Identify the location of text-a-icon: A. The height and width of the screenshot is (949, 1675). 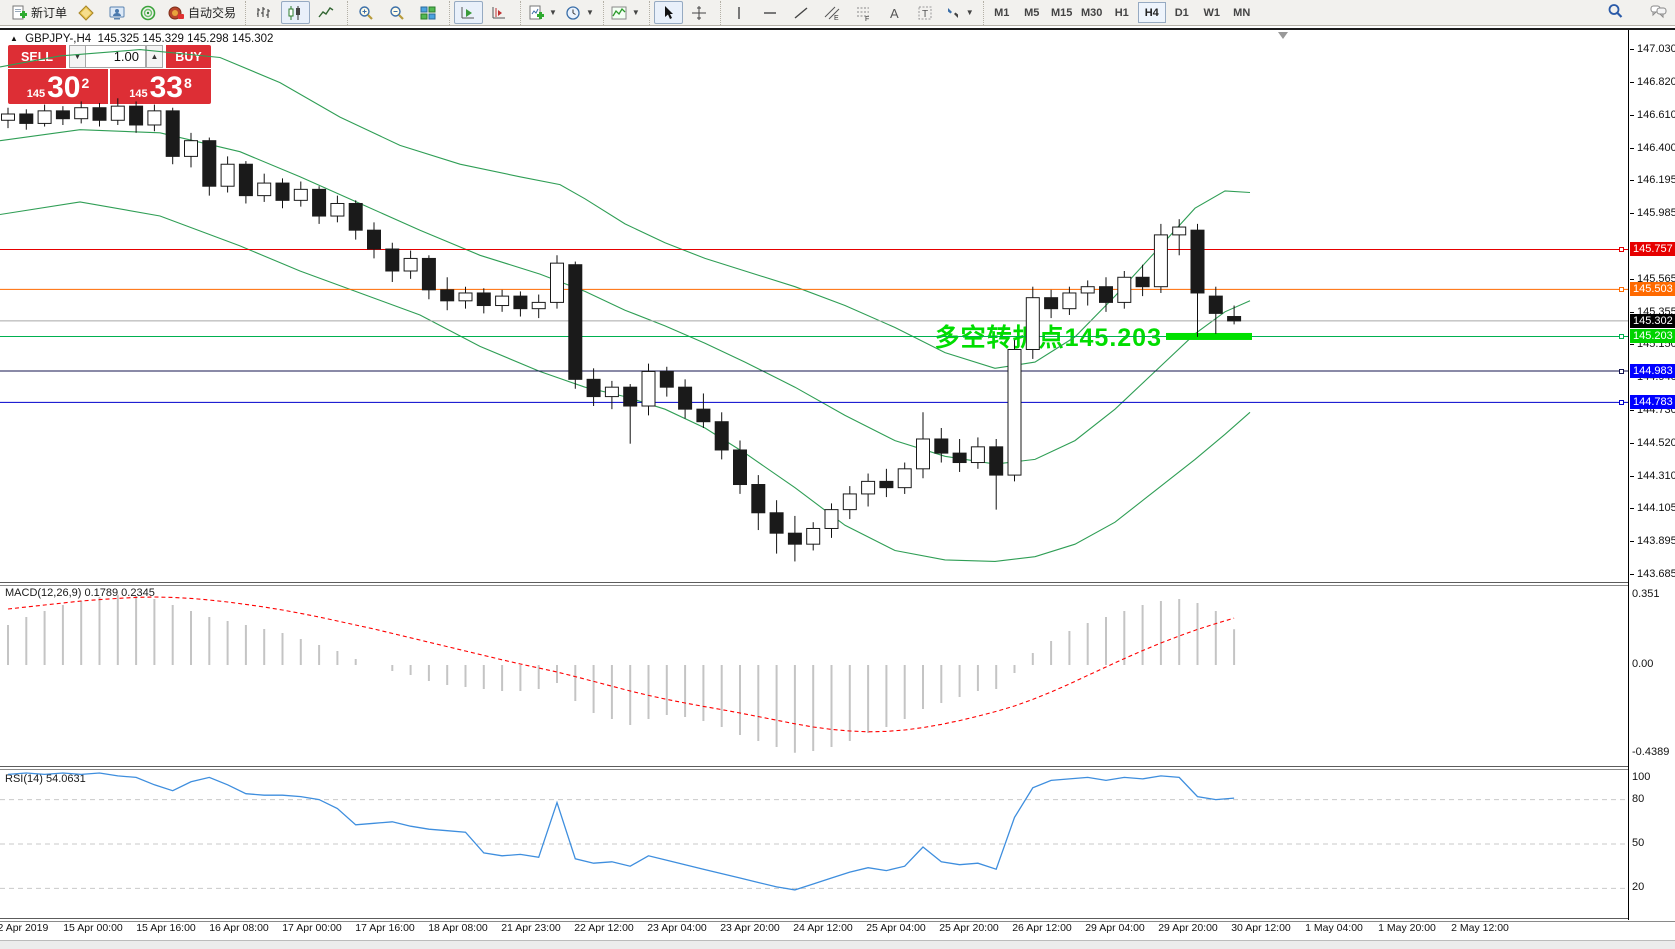
(894, 13).